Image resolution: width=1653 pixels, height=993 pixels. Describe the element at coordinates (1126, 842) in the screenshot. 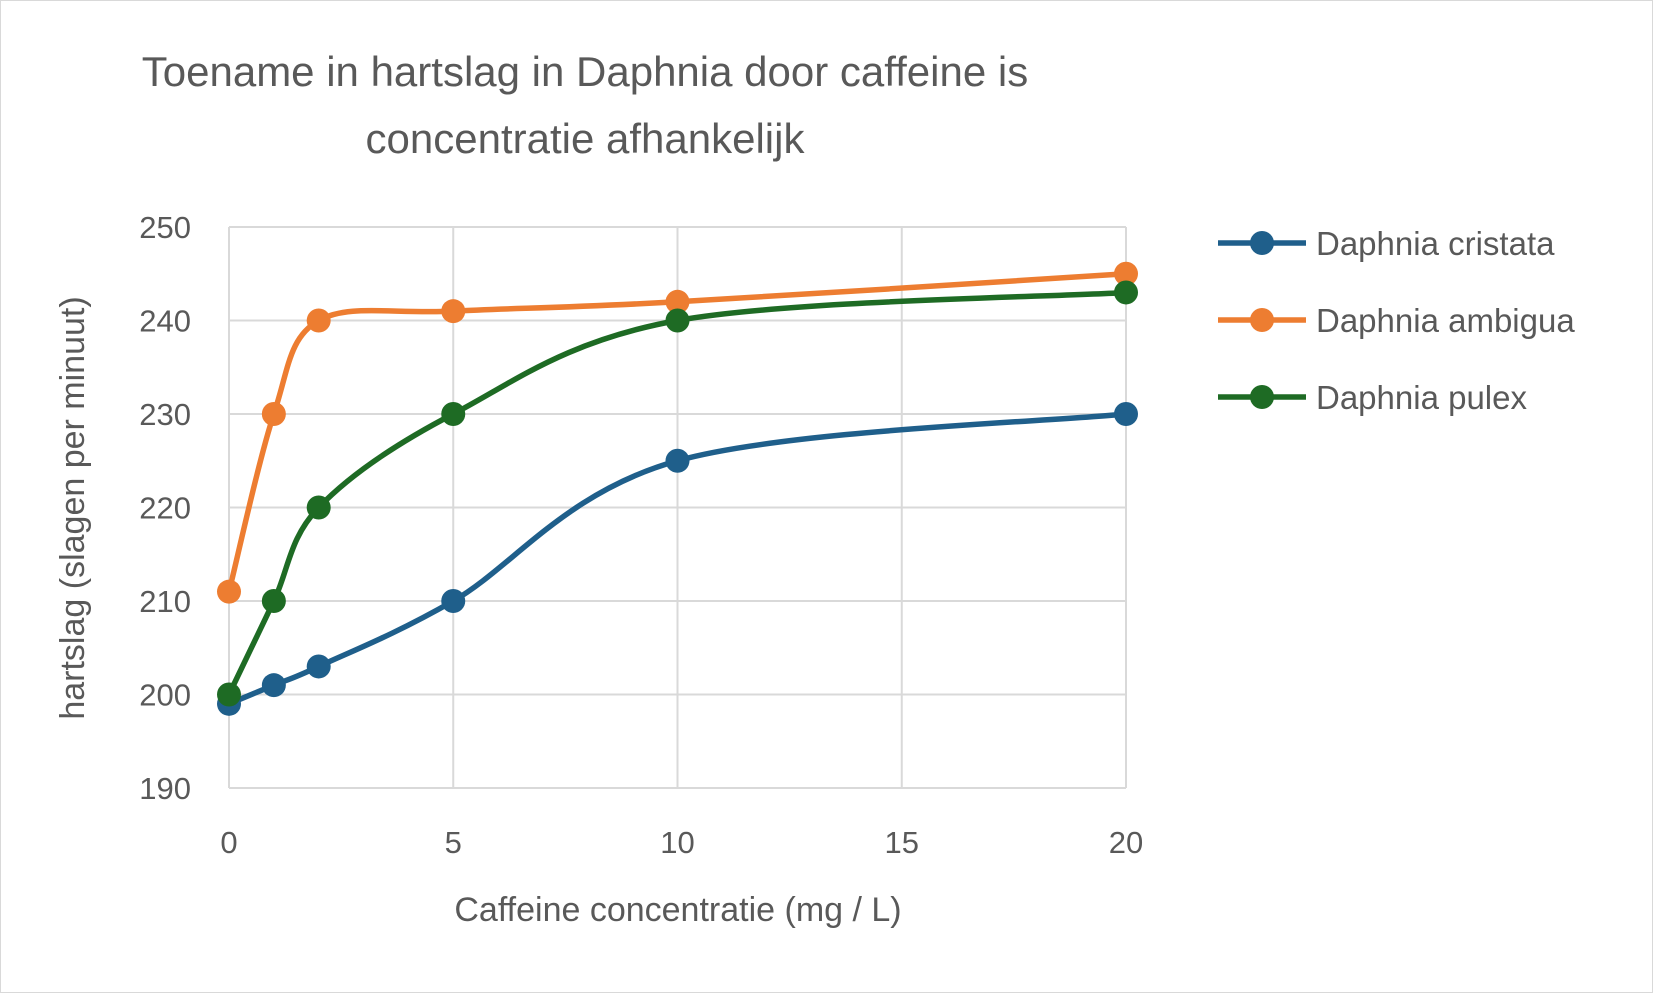

I see `x-tick-label: 20` at that location.